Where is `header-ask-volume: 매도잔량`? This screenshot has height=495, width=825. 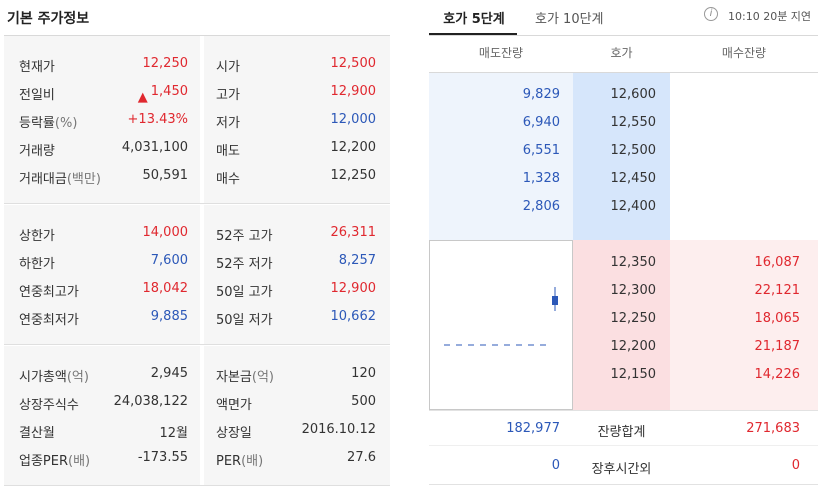 header-ask-volume: 매도잔량 is located at coordinates (501, 53).